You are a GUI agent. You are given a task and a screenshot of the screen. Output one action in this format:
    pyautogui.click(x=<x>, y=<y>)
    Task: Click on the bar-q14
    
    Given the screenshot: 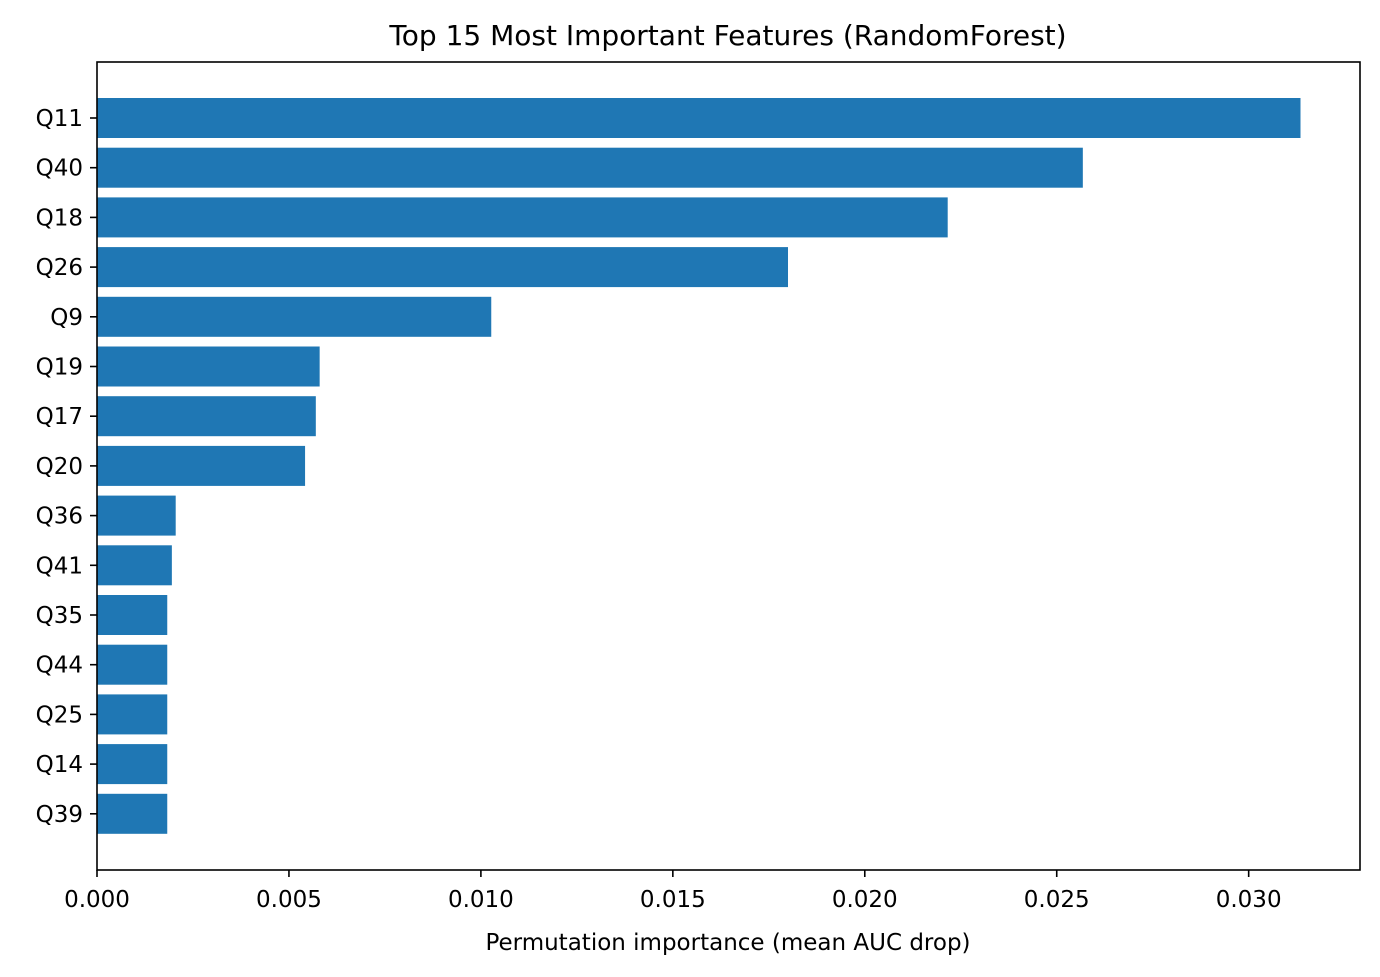 What is the action you would take?
    pyautogui.click(x=132, y=764)
    